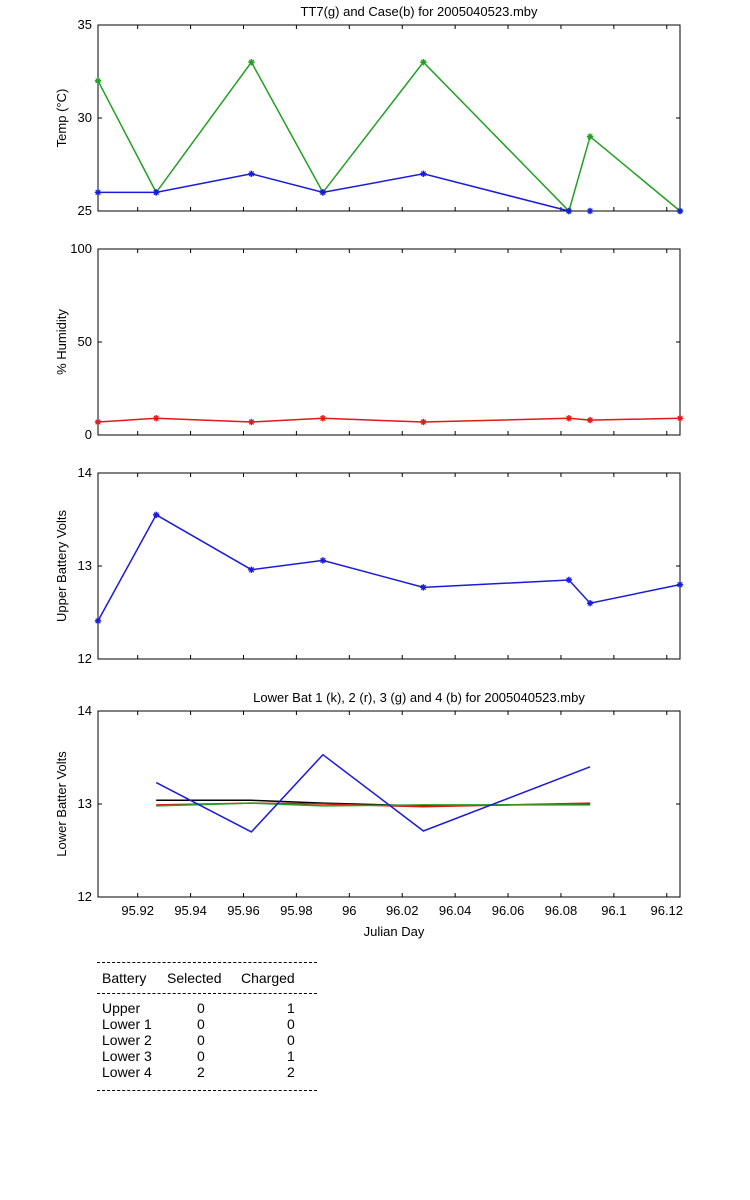 The height and width of the screenshot is (1200, 750). What do you see at coordinates (85, 341) in the screenshot?
I see `y-tick-label: 50` at bounding box center [85, 341].